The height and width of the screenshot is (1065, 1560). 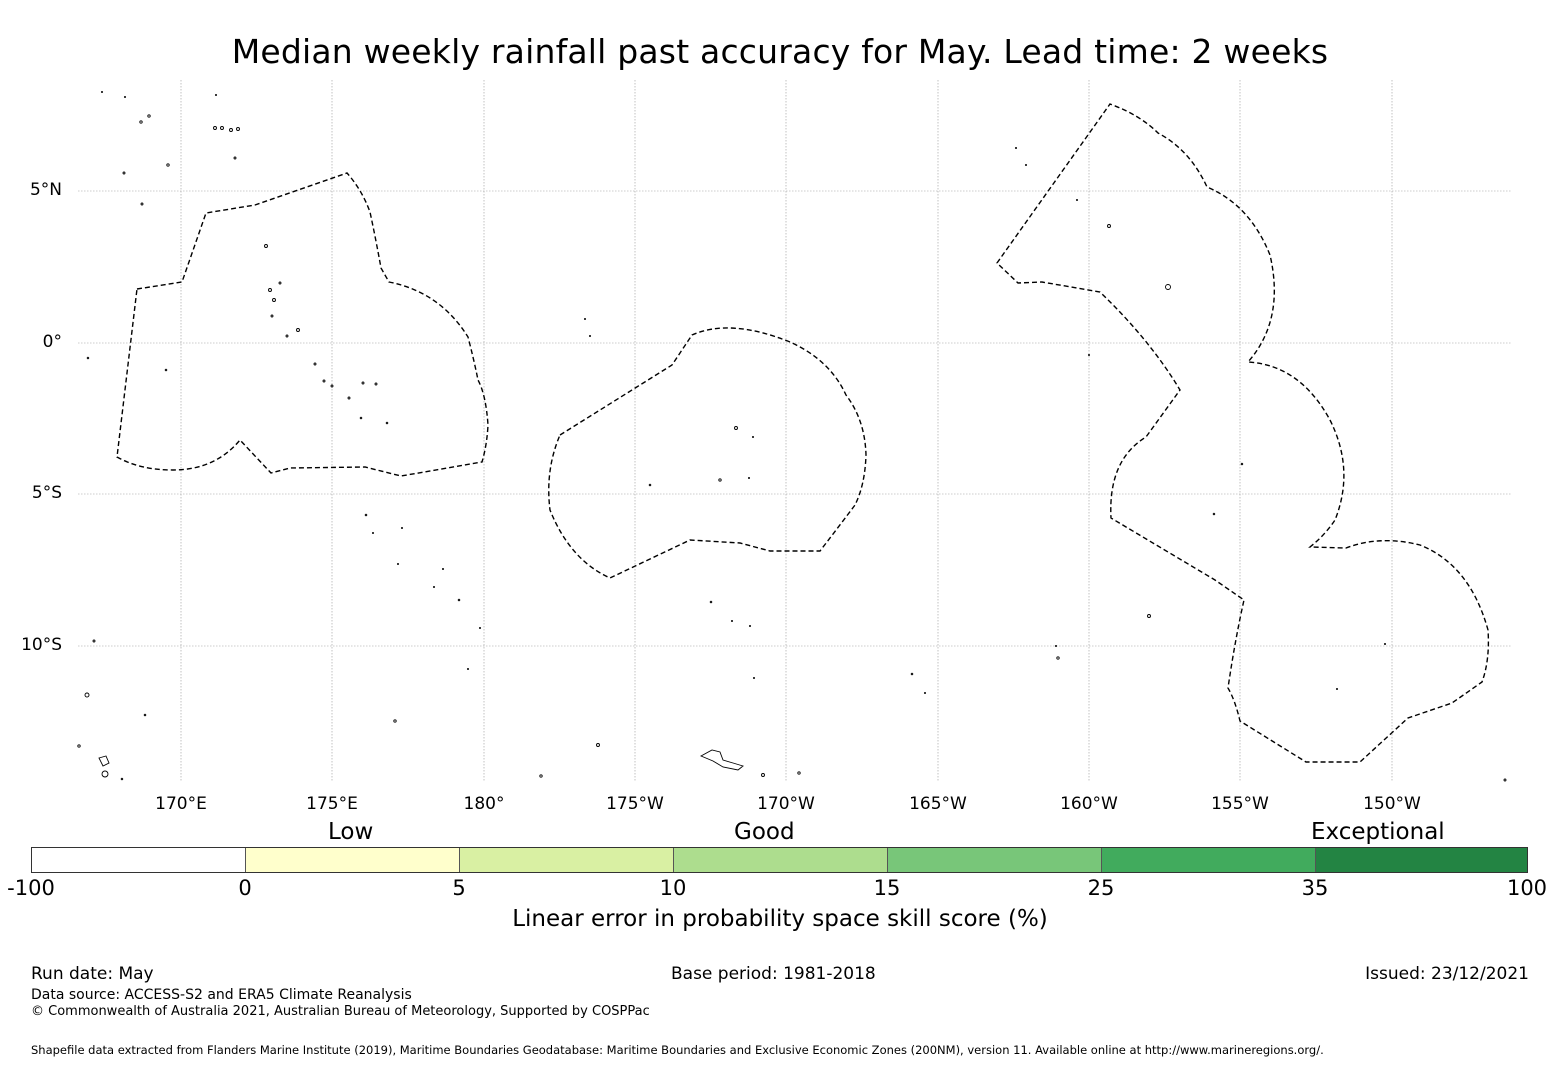 What do you see at coordinates (1089, 804) in the screenshot?
I see `lon-label-160w: 160°W` at bounding box center [1089, 804].